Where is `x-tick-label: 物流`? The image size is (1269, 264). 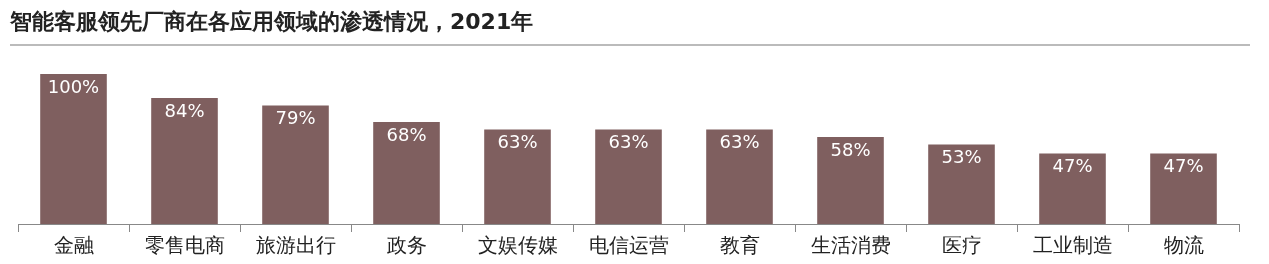
x-tick-label: 物流 is located at coordinates (1183, 245).